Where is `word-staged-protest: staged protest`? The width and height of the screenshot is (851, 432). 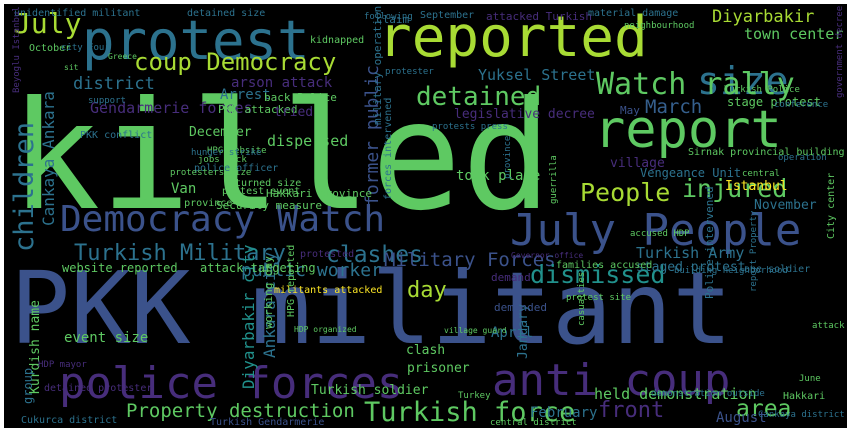 word-staged-protest: staged protest is located at coordinates (691, 267).